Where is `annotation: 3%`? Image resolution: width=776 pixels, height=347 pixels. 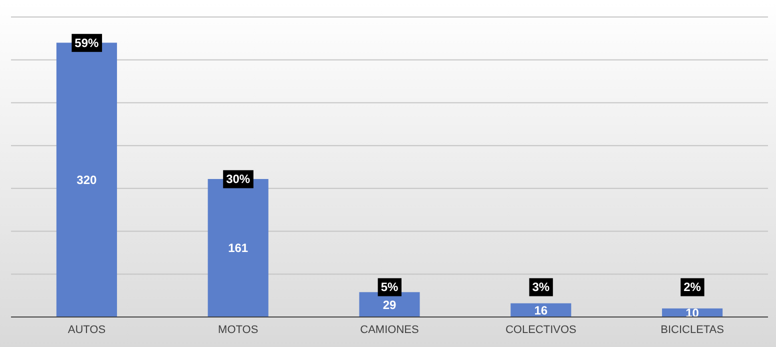 annotation: 3% is located at coordinates (541, 287).